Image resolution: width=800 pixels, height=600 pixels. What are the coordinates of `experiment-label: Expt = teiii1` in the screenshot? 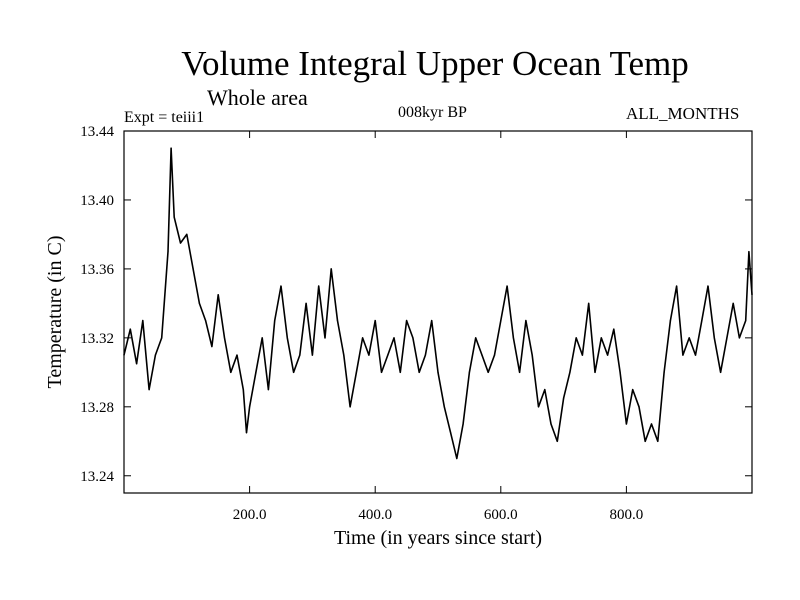 It's located at (164, 117).